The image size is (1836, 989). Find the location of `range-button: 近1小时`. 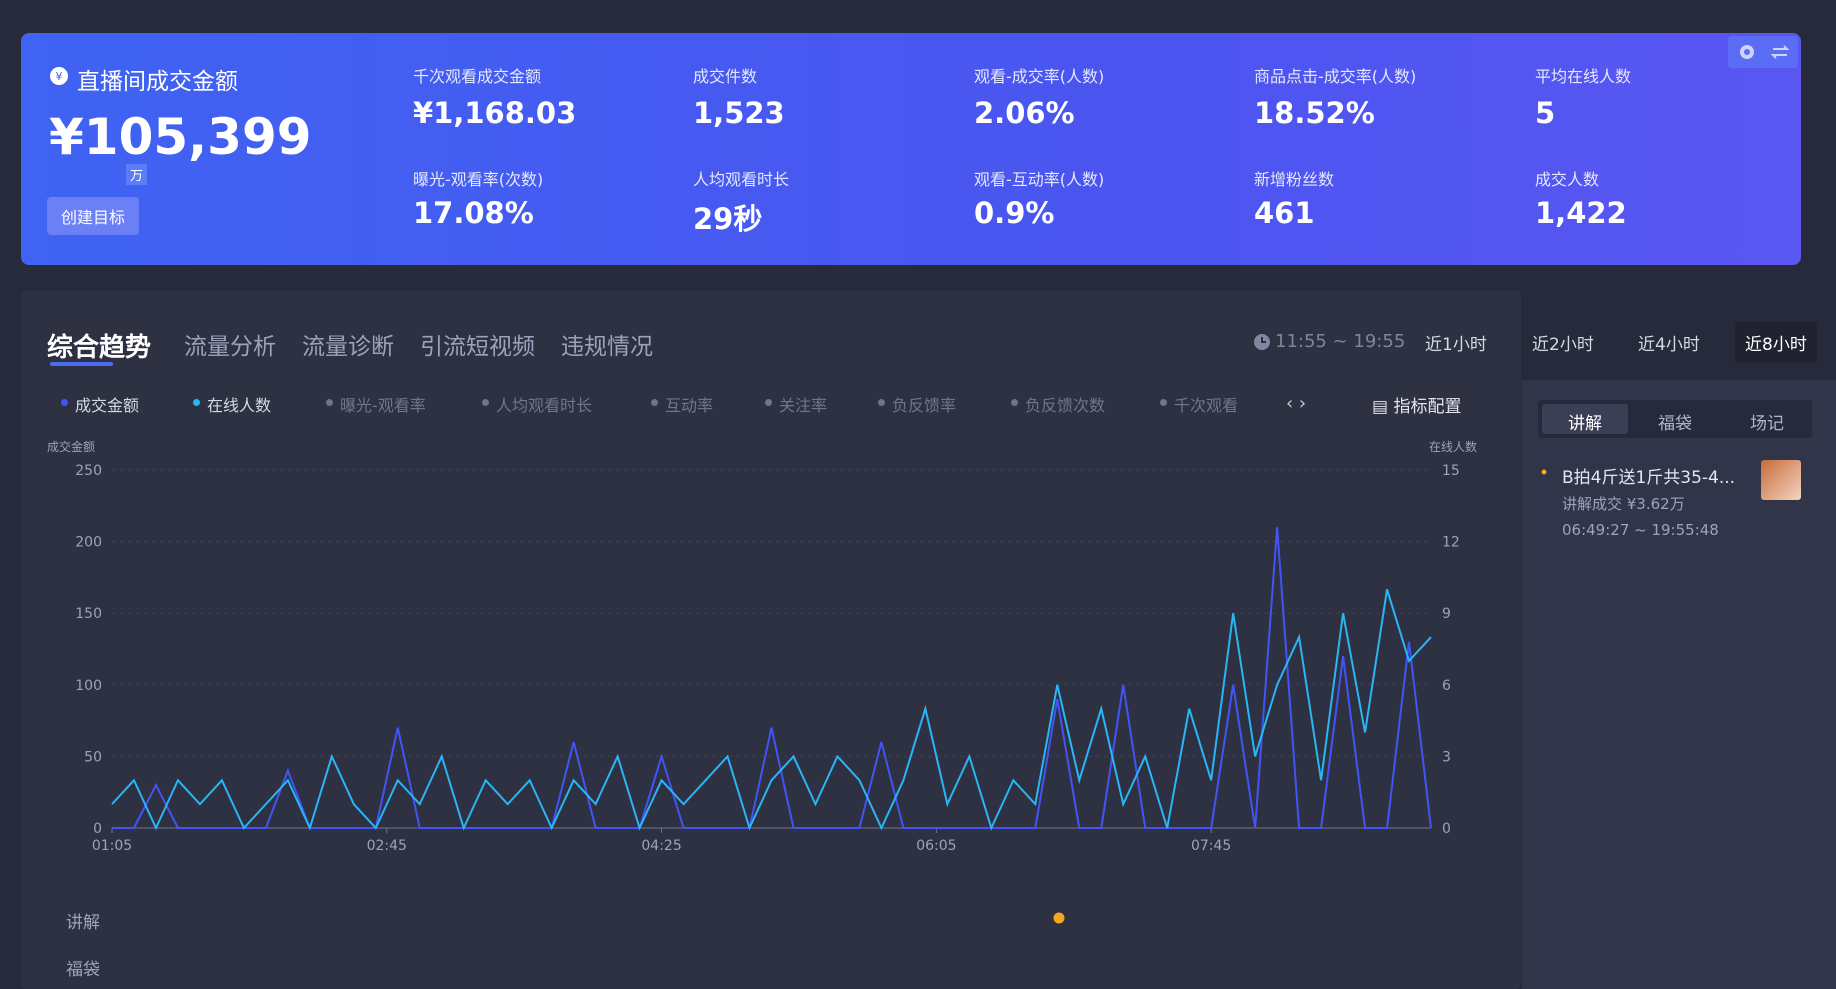

range-button: 近1小时 is located at coordinates (1456, 345).